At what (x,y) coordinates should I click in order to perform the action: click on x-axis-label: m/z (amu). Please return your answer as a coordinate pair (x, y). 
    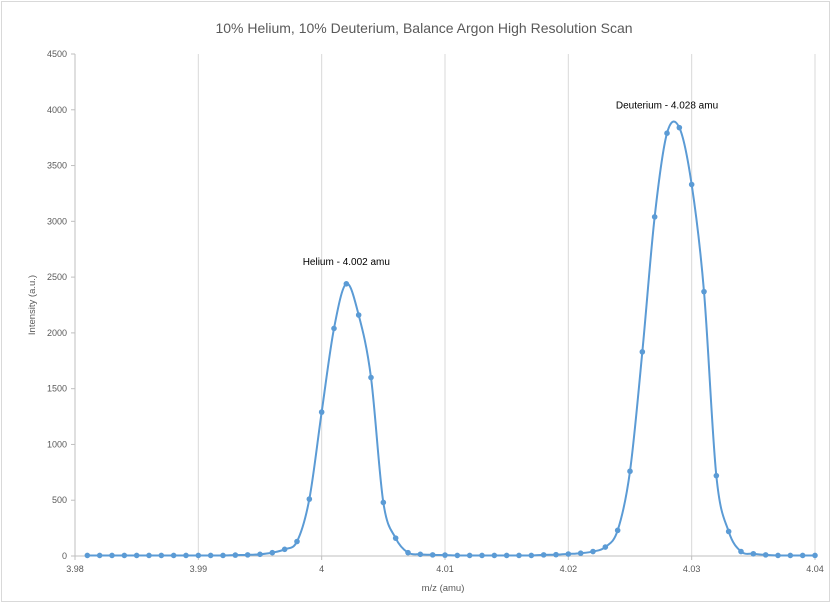
    Looking at the image, I should click on (443, 588).